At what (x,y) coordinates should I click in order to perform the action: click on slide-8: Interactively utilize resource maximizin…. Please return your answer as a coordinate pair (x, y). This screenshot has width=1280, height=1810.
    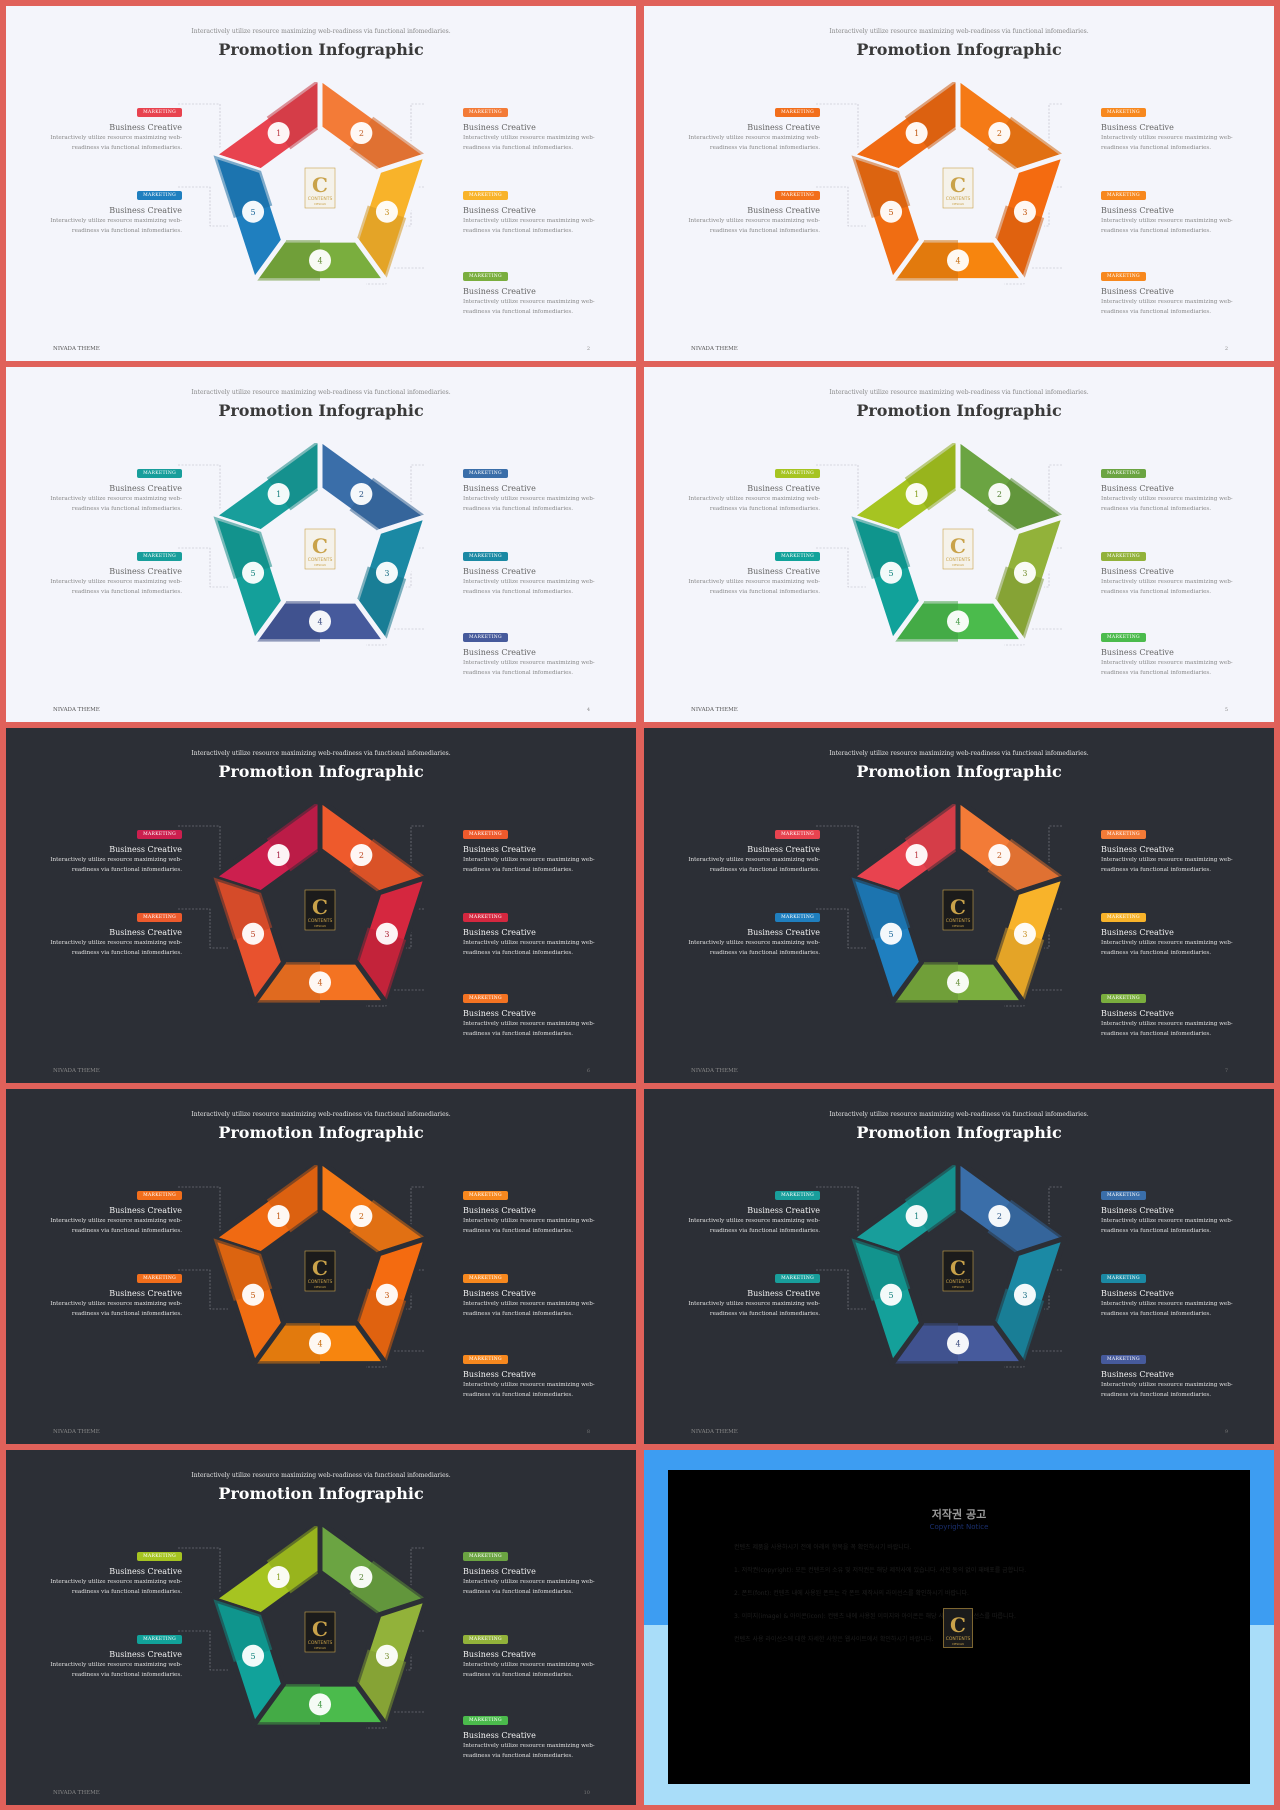
    Looking at the image, I should click on (959, 1266).